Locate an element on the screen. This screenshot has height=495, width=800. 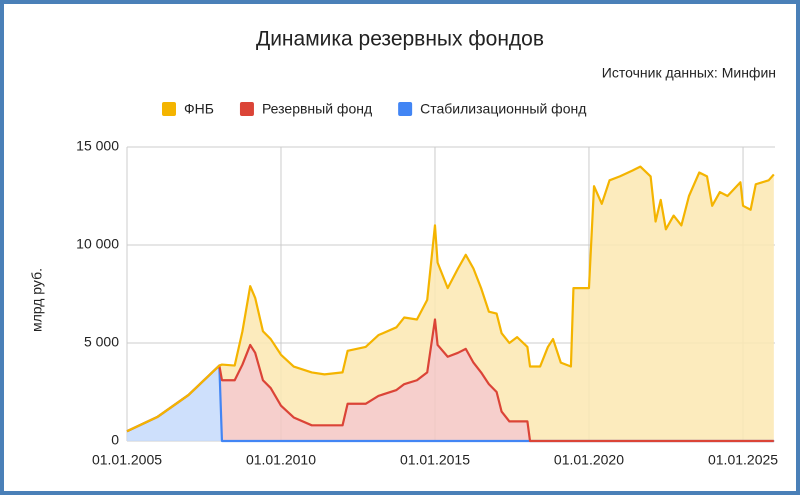
x-tick-label: 01.01.2025 is located at coordinates (743, 460).